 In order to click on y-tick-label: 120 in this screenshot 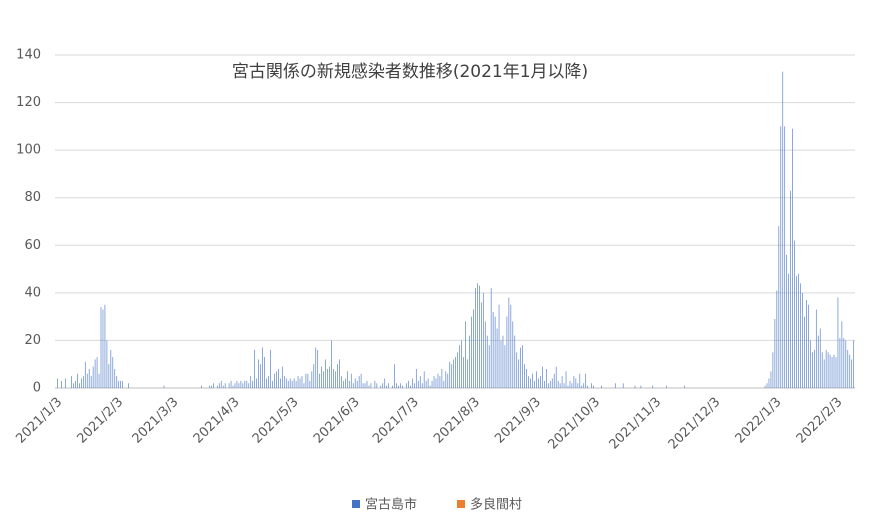, I will do `click(28, 102)`.